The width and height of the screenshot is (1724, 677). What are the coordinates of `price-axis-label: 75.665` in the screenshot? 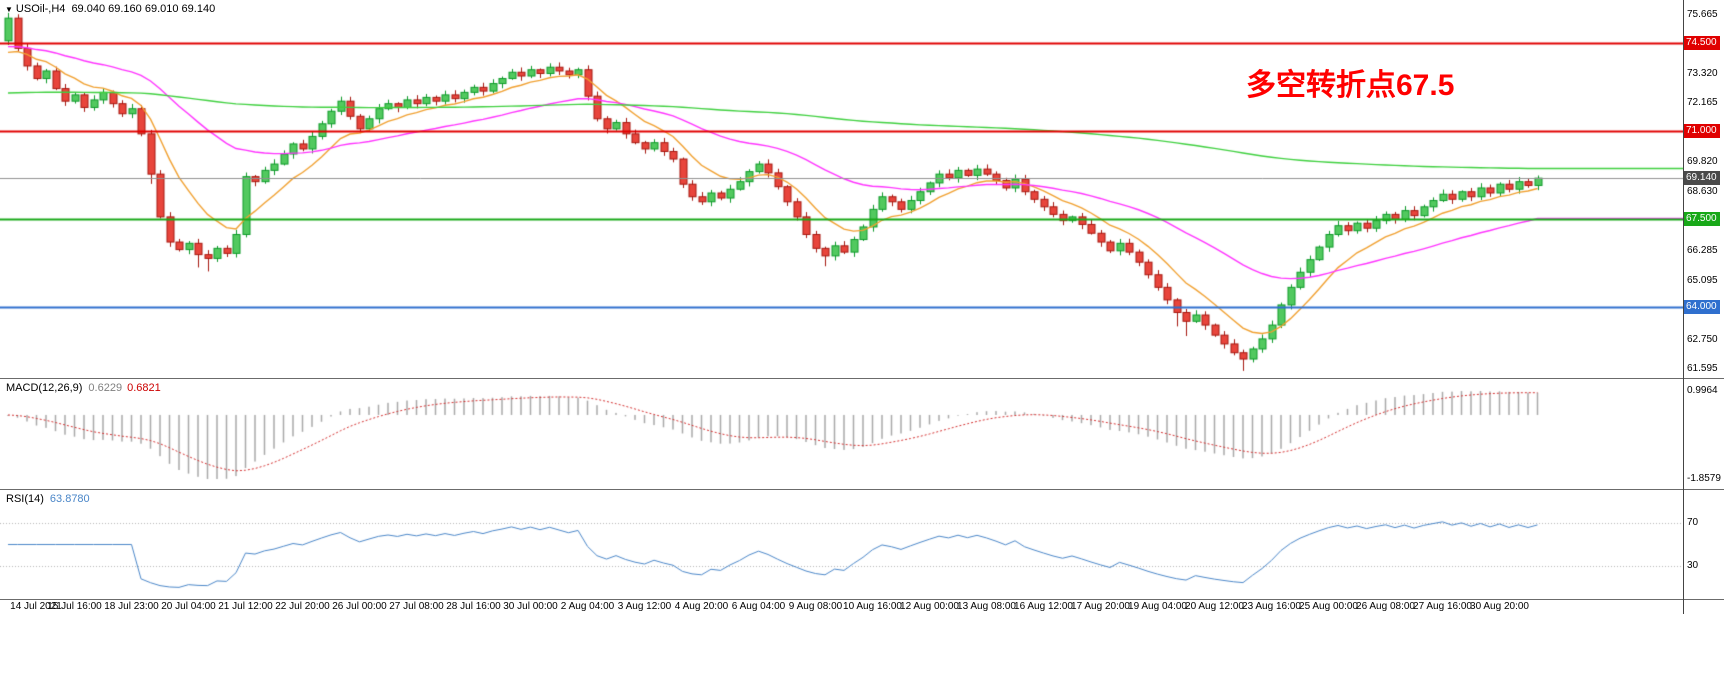 It's located at (1702, 14).